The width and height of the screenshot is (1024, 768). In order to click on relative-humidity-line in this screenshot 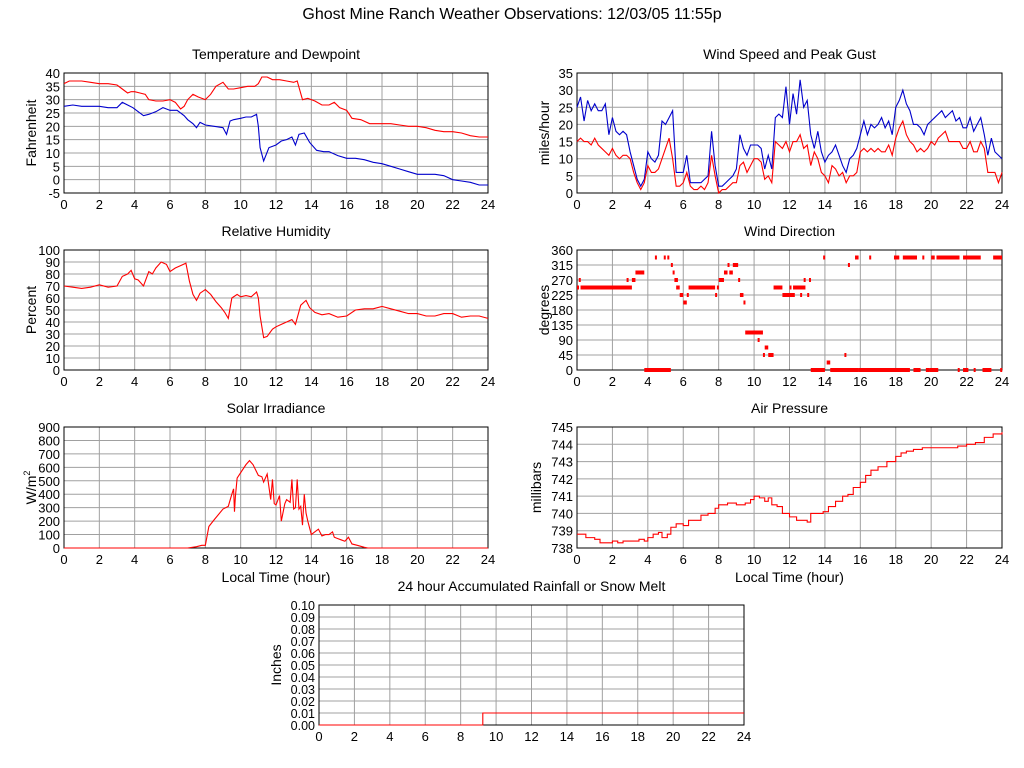, I will do `click(276, 300)`.